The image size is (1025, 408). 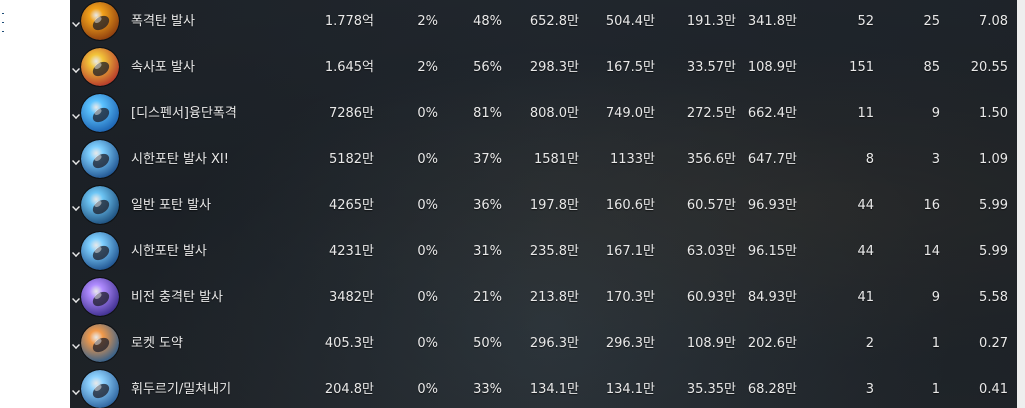 What do you see at coordinates (865, 297) in the screenshot?
I see `cell-hits: 41` at bounding box center [865, 297].